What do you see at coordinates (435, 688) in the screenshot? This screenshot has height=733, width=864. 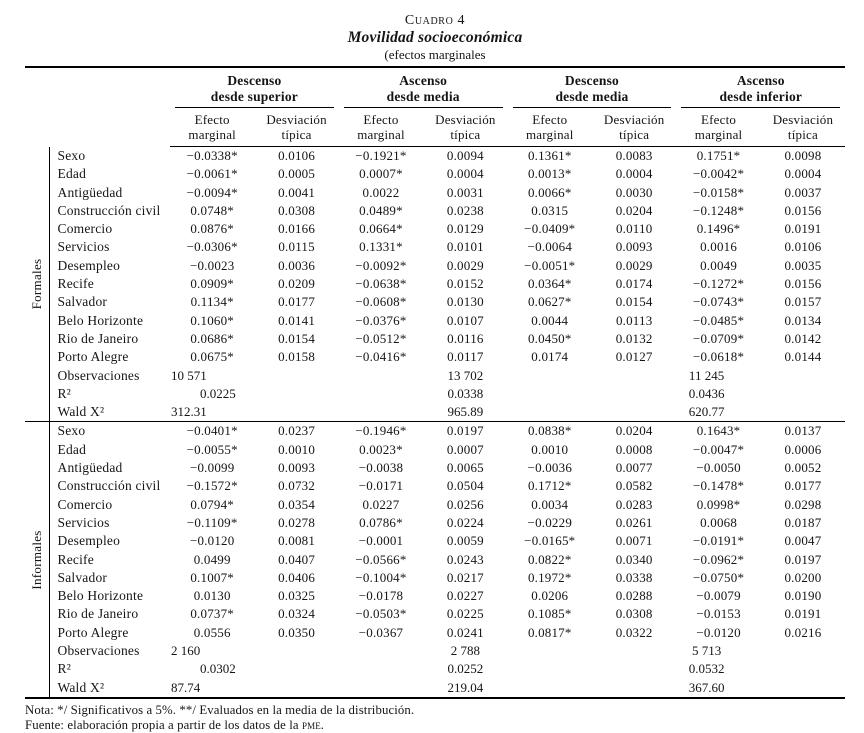 I see `stat-row: Wald X² 87.74 219.04 367.60` at bounding box center [435, 688].